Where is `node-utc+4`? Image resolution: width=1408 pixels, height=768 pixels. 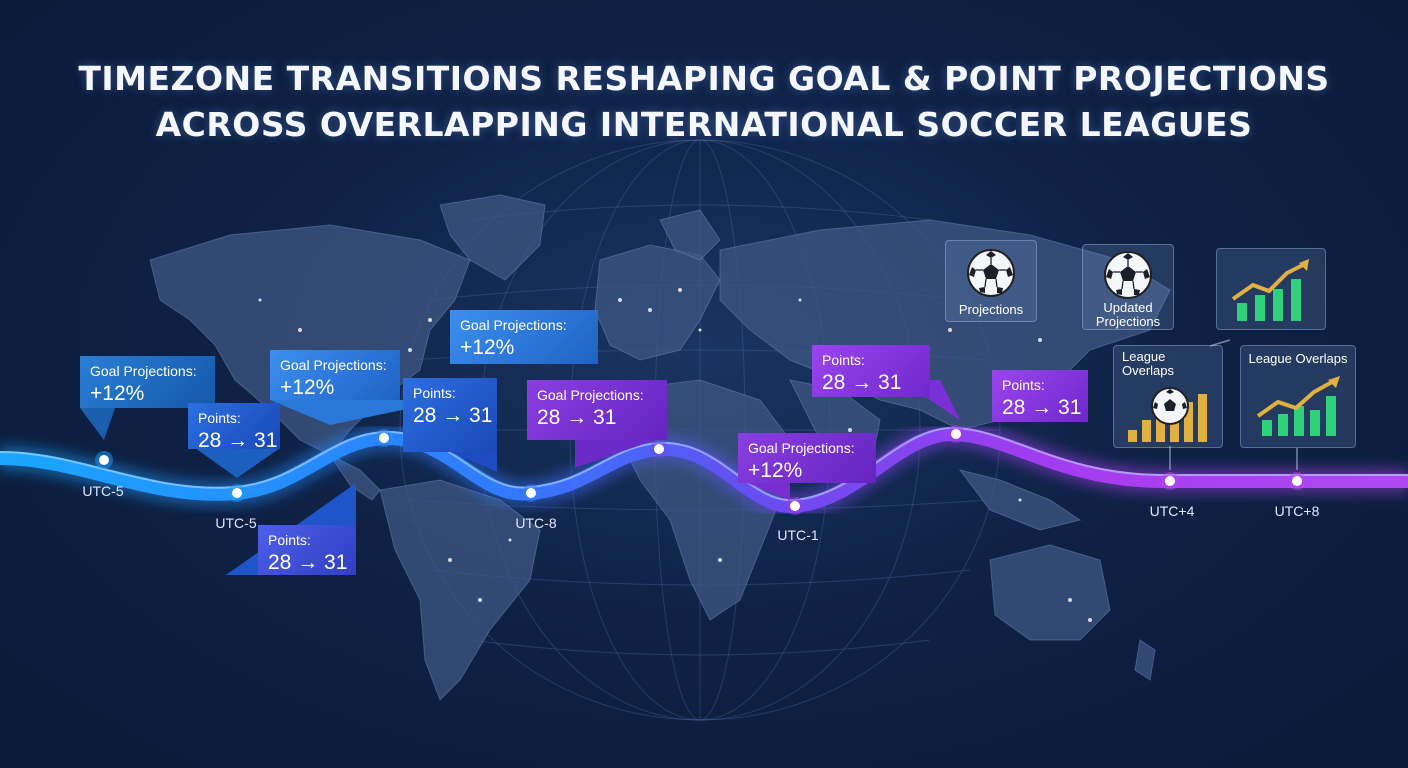 node-utc+4 is located at coordinates (1170, 481).